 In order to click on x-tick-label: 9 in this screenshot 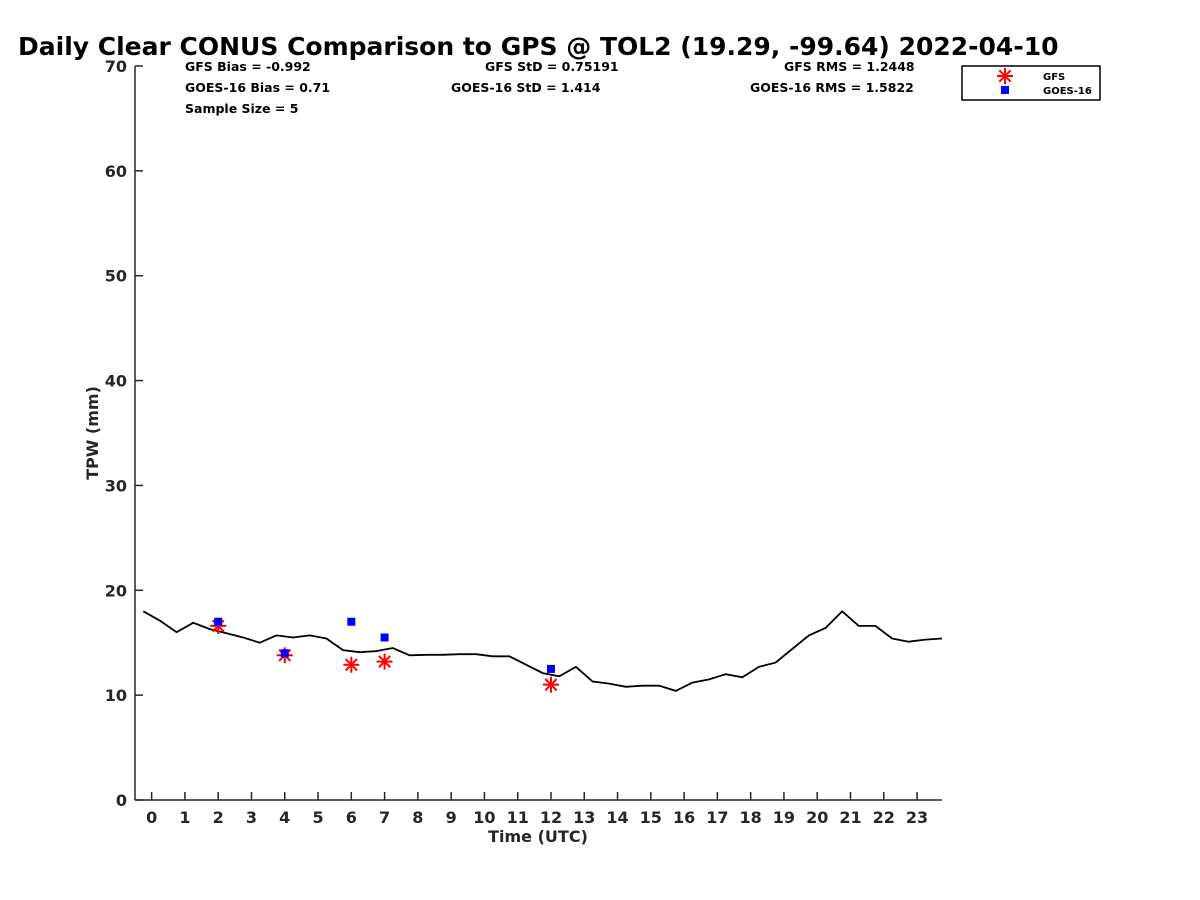, I will do `click(451, 817)`.